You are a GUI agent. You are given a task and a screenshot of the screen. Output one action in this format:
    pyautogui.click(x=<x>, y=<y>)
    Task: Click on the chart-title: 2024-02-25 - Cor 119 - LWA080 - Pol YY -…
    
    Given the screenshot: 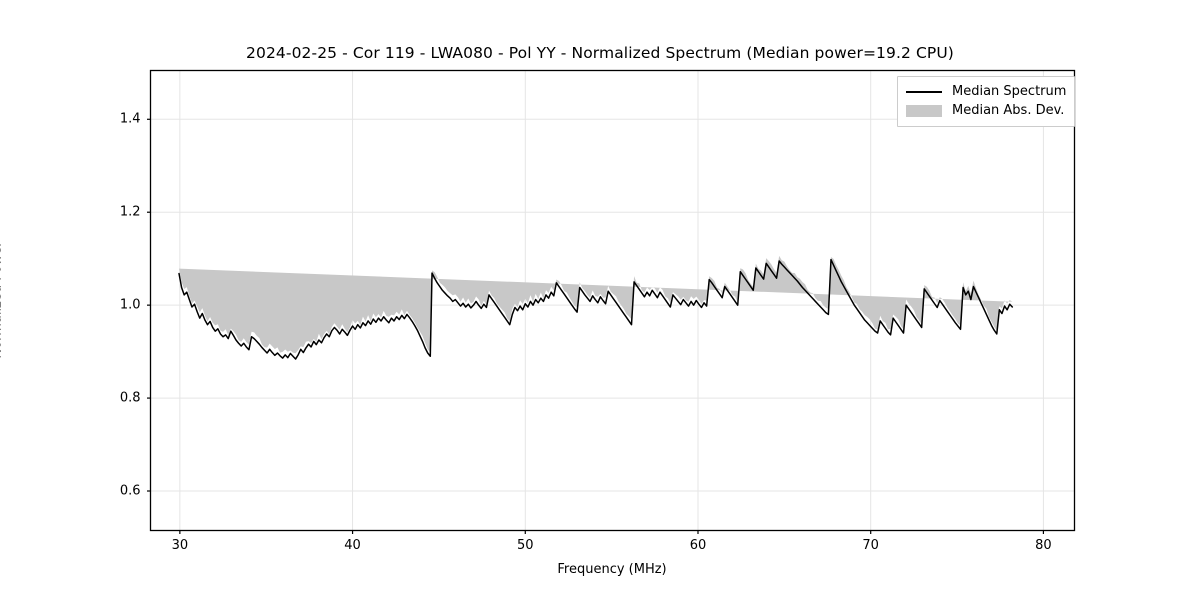 What is the action you would take?
    pyautogui.click(x=600, y=53)
    